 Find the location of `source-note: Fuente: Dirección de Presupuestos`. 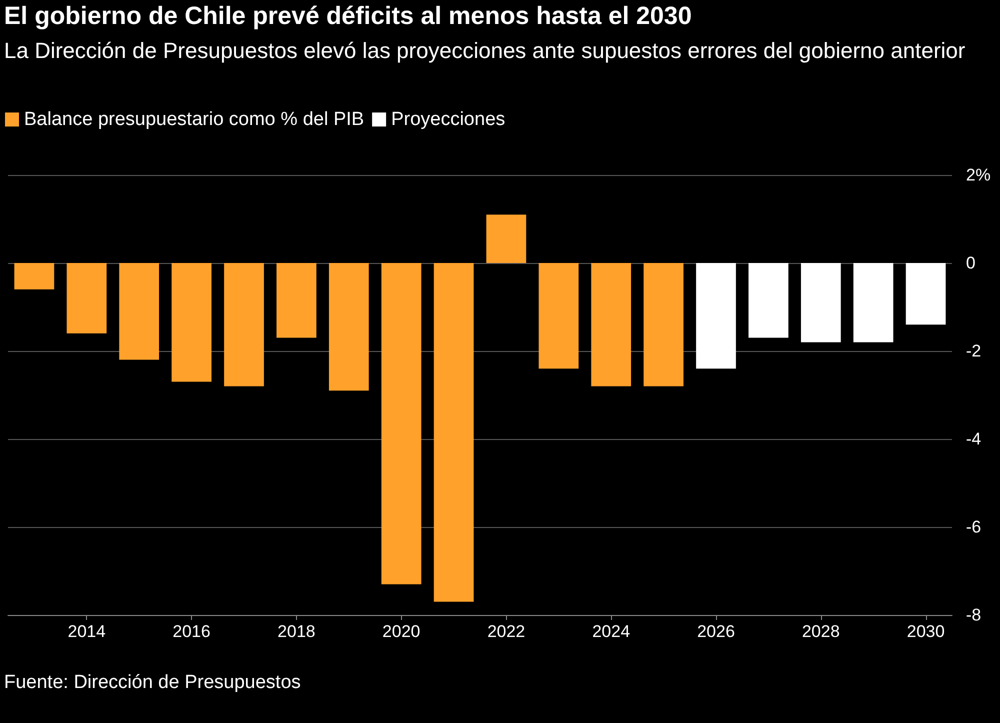

source-note: Fuente: Dirección de Presupuestos is located at coordinates (152, 683).